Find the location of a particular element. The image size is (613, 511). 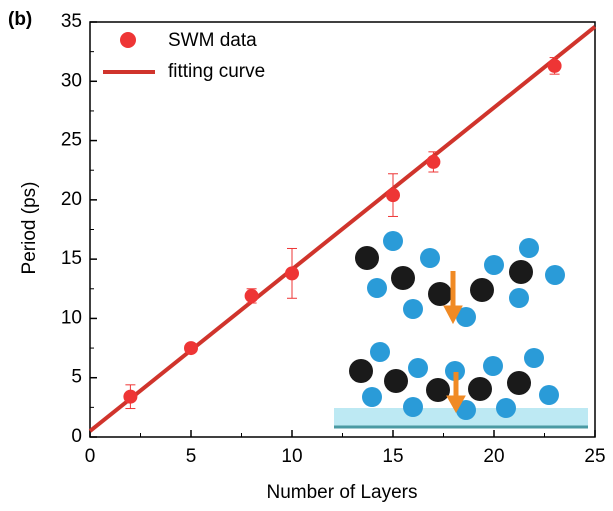

x-axis-label: Number of Layers is located at coordinates (341, 492).